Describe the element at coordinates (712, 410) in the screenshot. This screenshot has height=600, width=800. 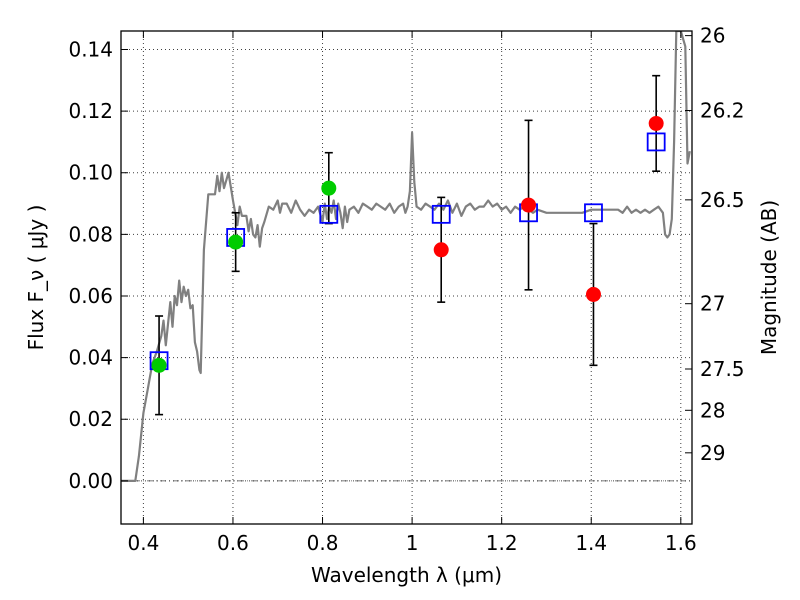
I see `right-tick-label: 28` at that location.